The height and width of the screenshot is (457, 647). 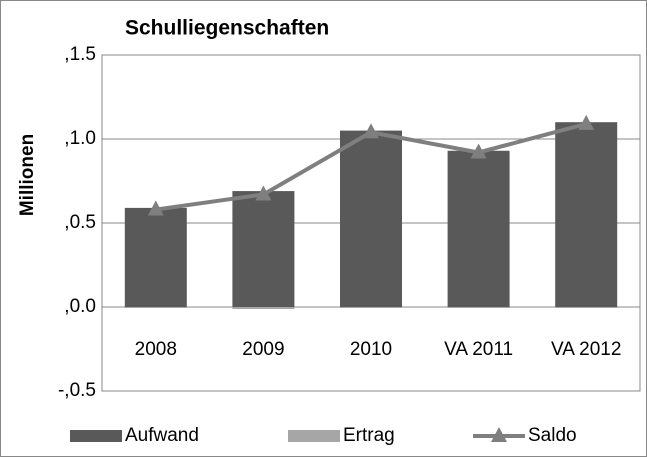 I want to click on x-tick-label: VA 2012, so click(x=586, y=349).